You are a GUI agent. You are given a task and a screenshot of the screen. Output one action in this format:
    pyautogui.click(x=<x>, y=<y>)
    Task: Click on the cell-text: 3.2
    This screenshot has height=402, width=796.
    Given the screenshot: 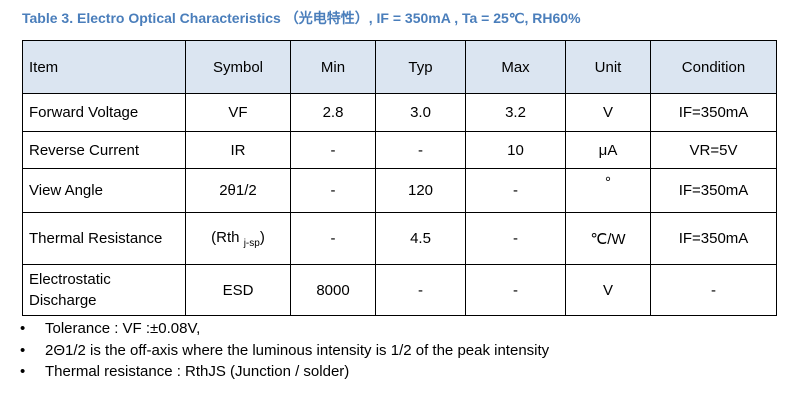 What is the action you would take?
    pyautogui.click(x=515, y=112)
    